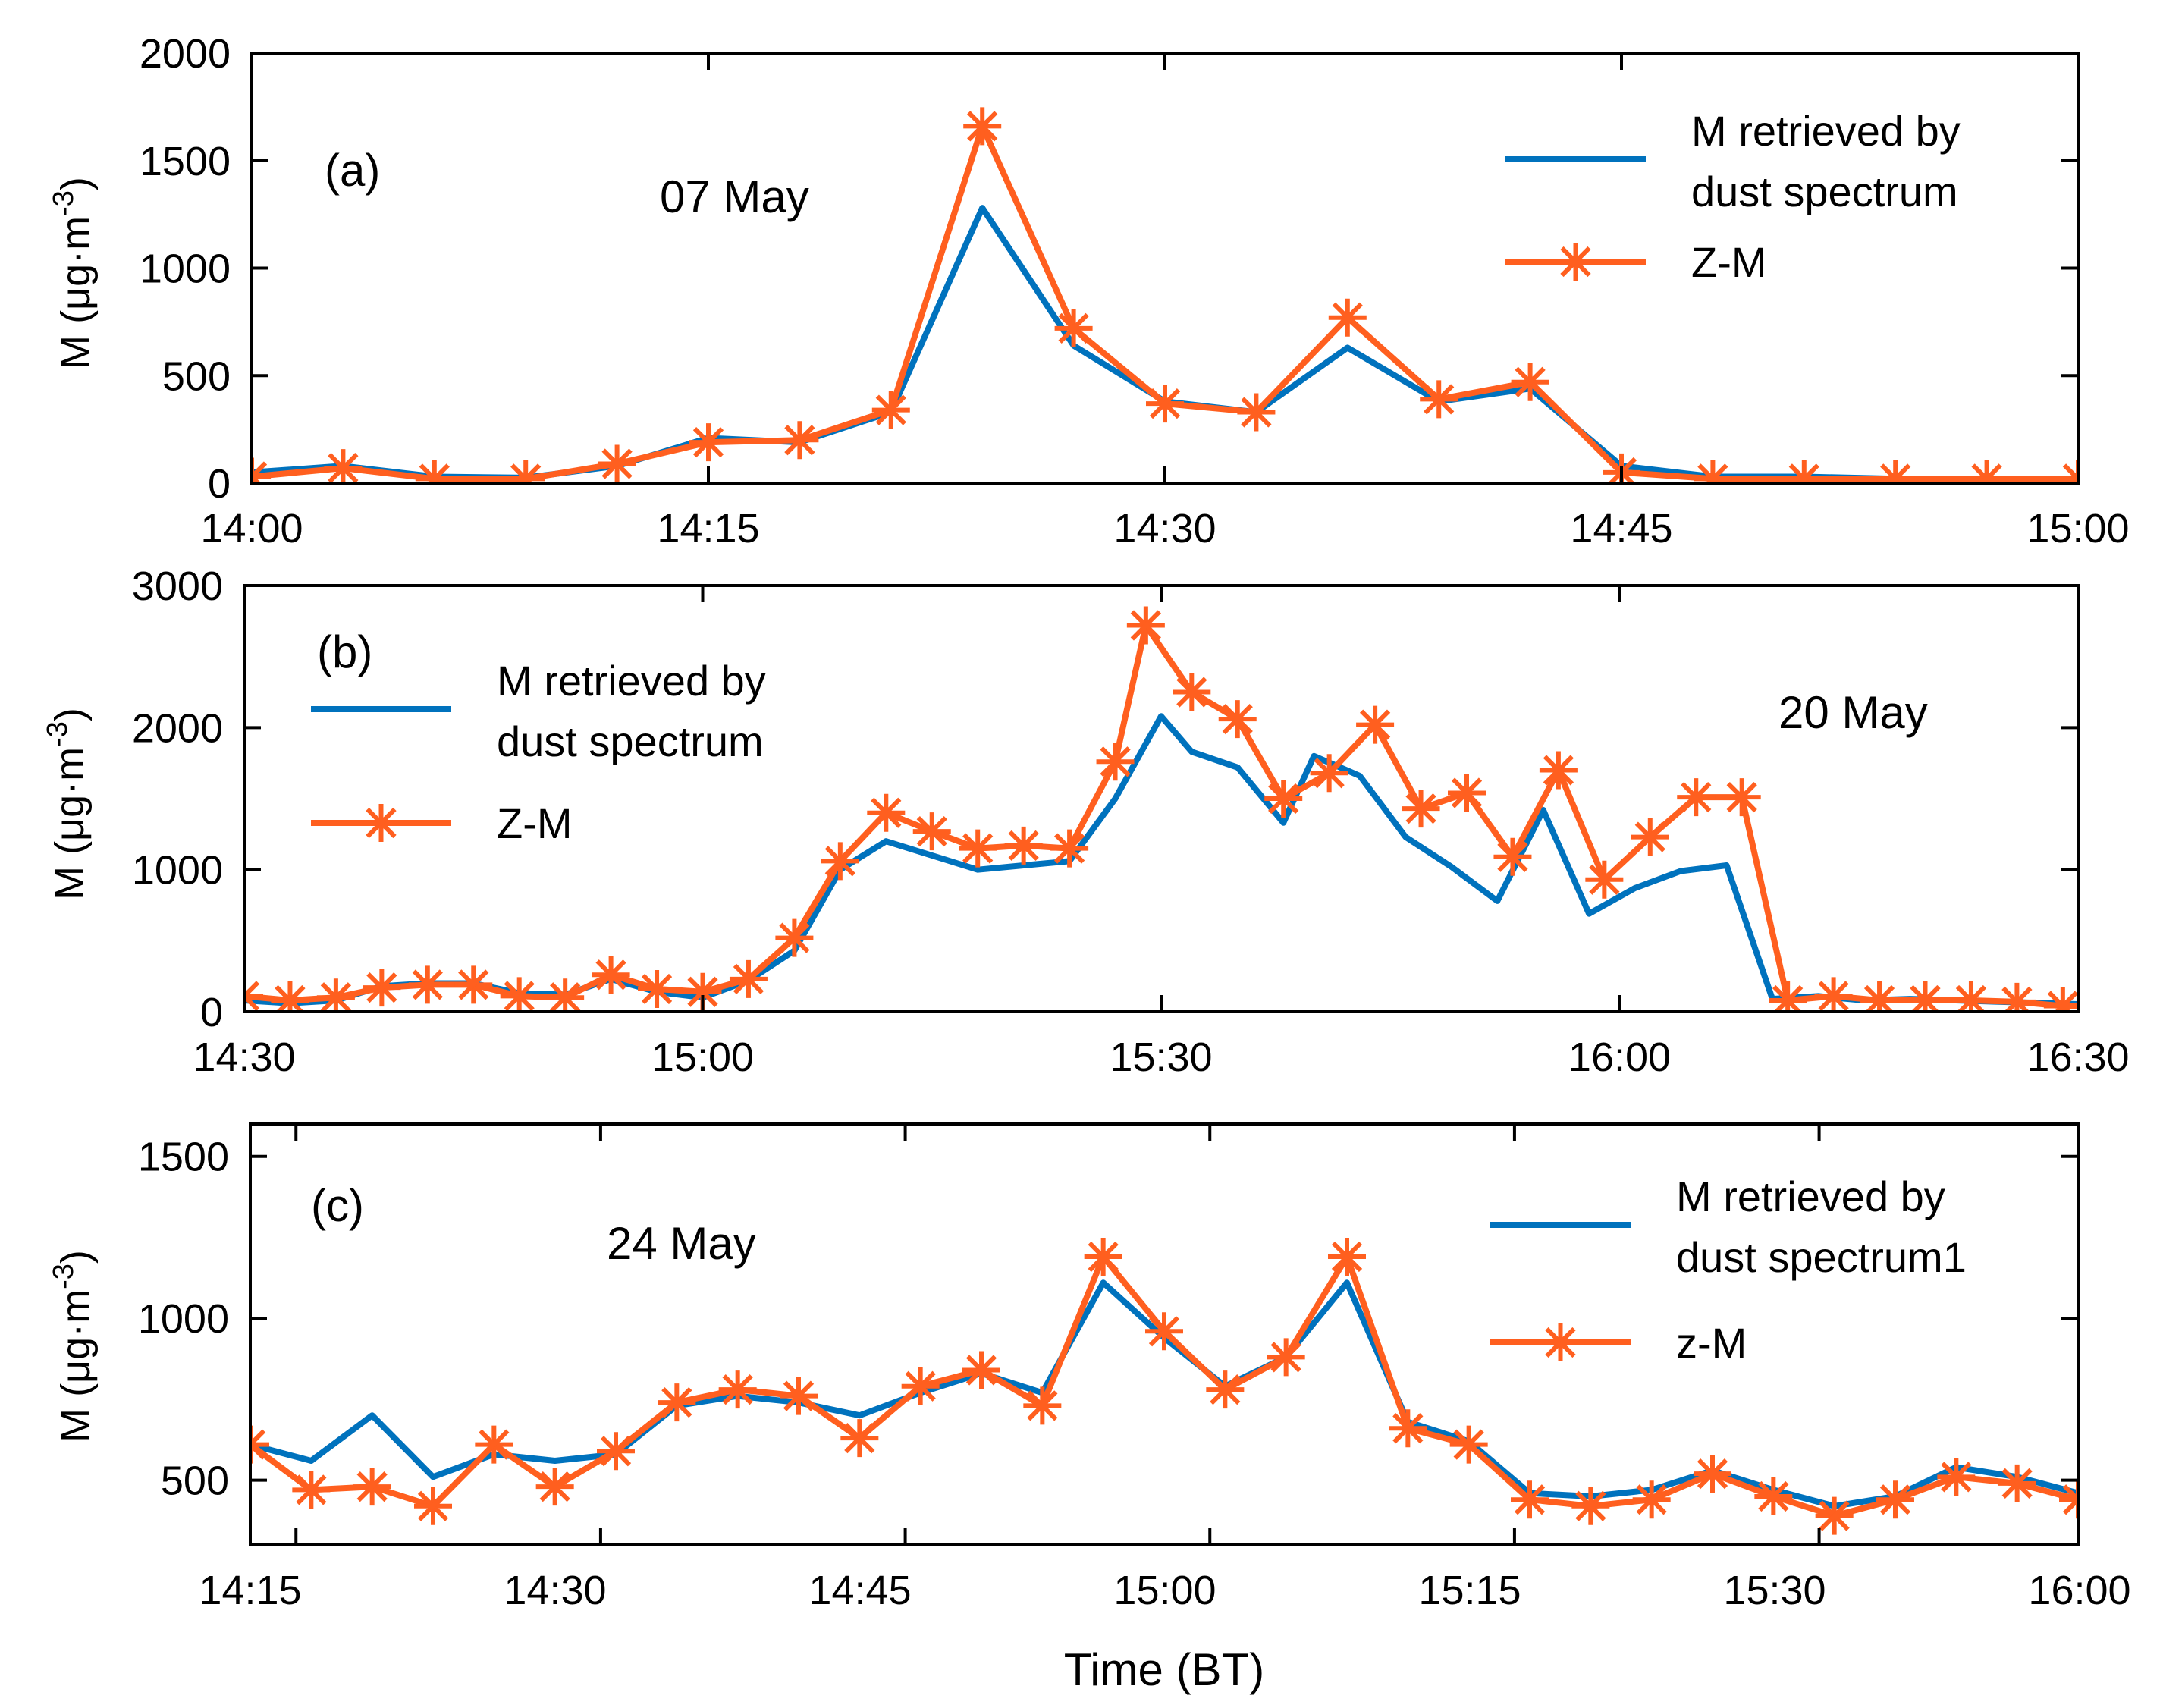 The width and height of the screenshot is (2163, 1708). Describe the element at coordinates (735, 196) in the screenshot. I see `date-label: 07 May` at that location.